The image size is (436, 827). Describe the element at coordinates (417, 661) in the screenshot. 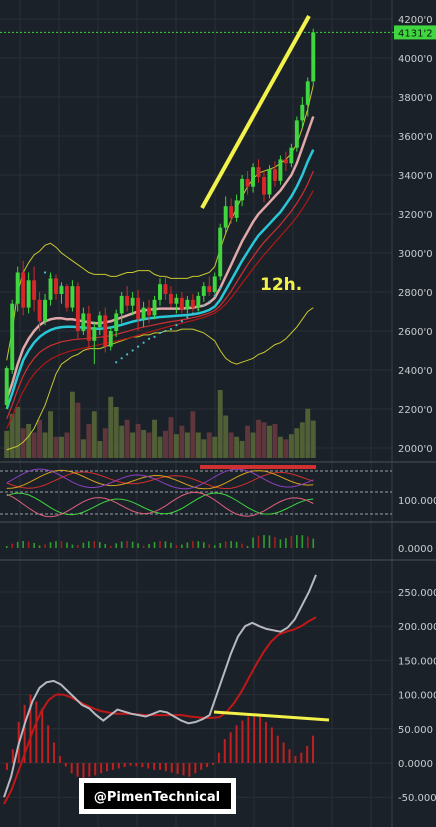

I see `macd-tick-label: 150.000` at that location.